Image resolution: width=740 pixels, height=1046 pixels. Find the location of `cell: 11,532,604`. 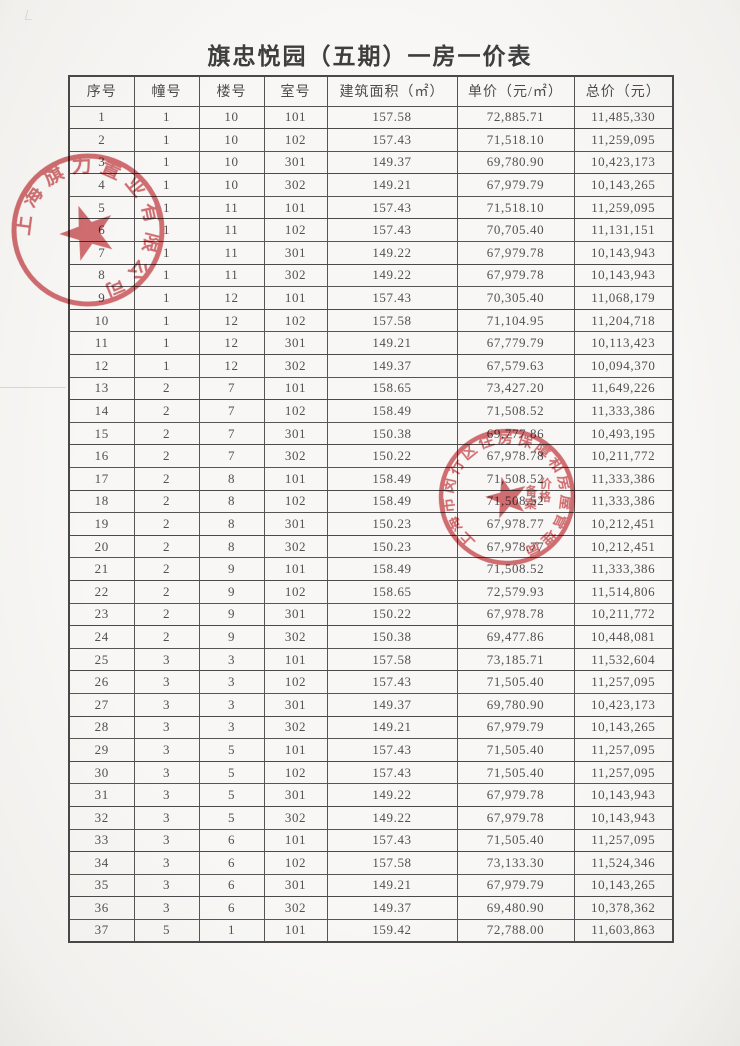

cell: 11,532,604 is located at coordinates (623, 659).